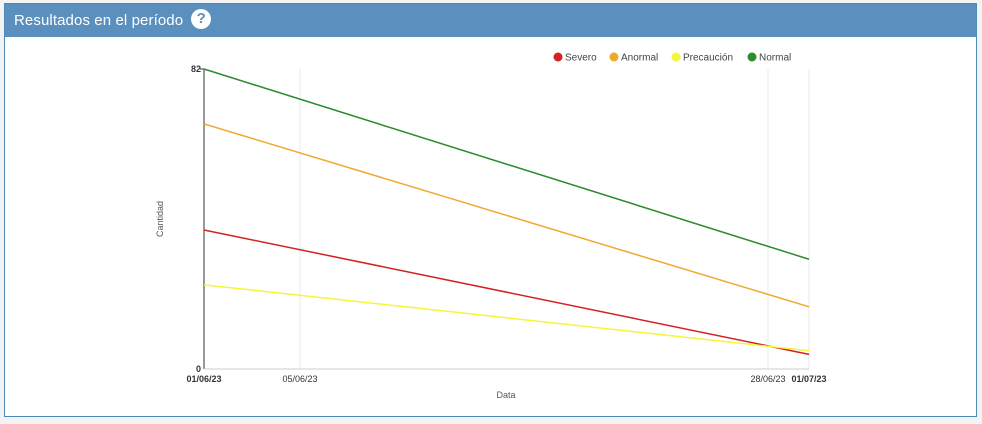 This screenshot has height=424, width=982. Describe the element at coordinates (505, 395) in the screenshot. I see `x-axis-label: Data` at that location.